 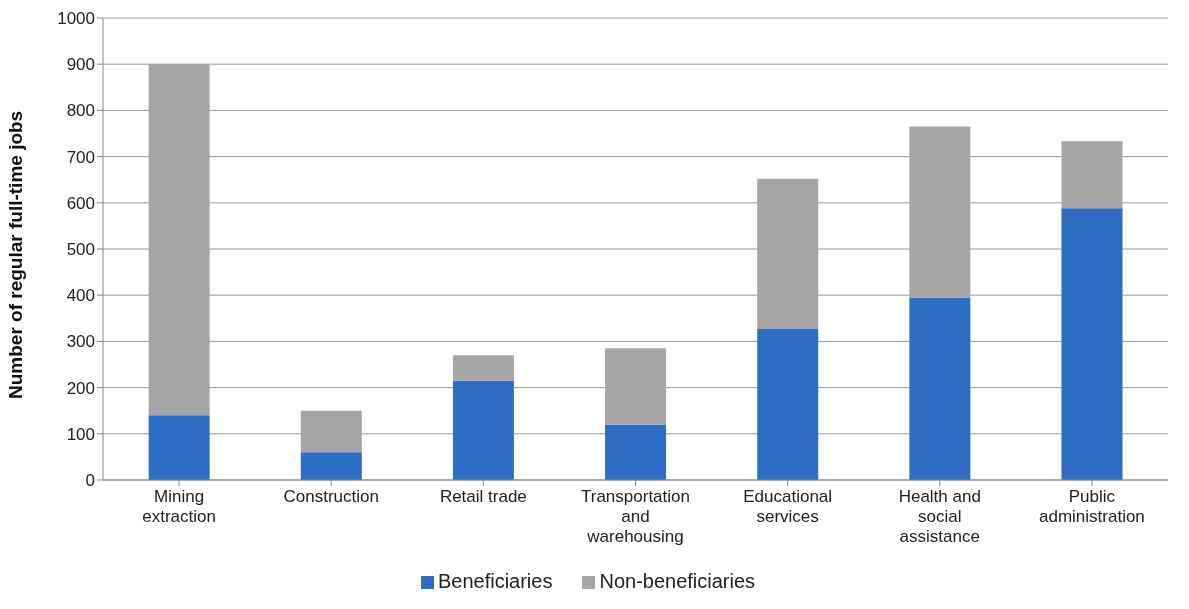 I want to click on y-tick-label: 100, so click(x=80, y=434).